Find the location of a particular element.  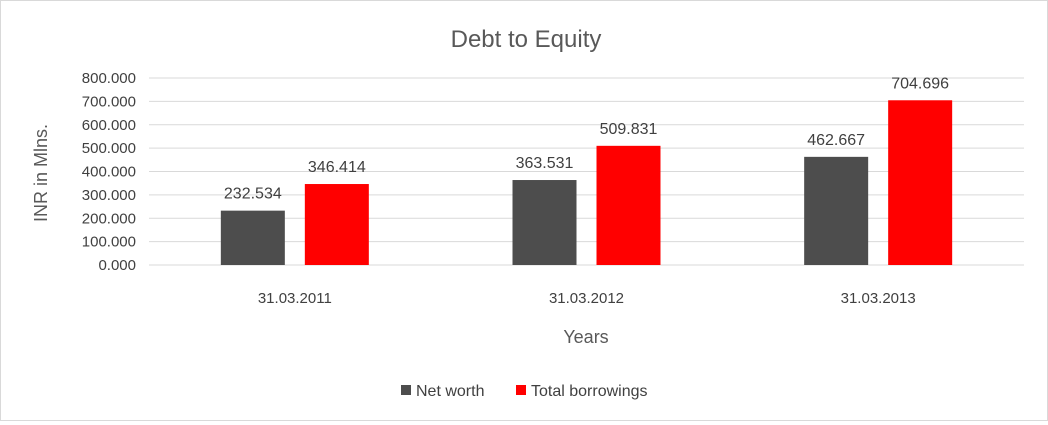

y-tick-label: 0.000 is located at coordinates (117, 265).